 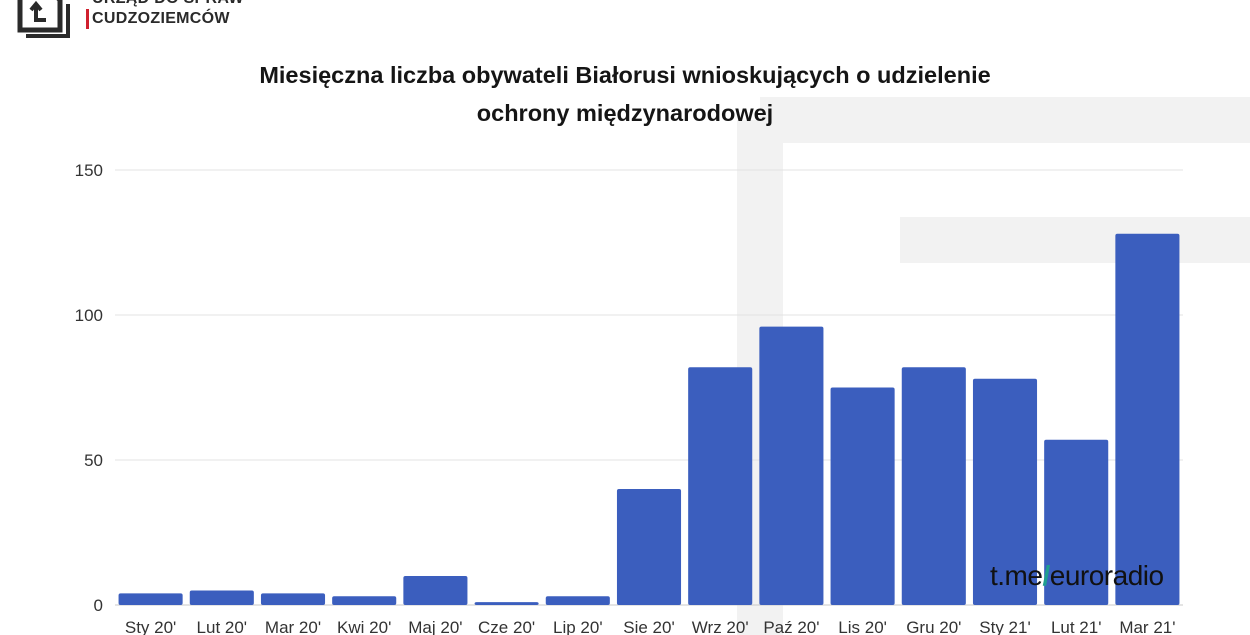 What do you see at coordinates (1016, 575) in the screenshot?
I see `watermark-prefix: t.me` at bounding box center [1016, 575].